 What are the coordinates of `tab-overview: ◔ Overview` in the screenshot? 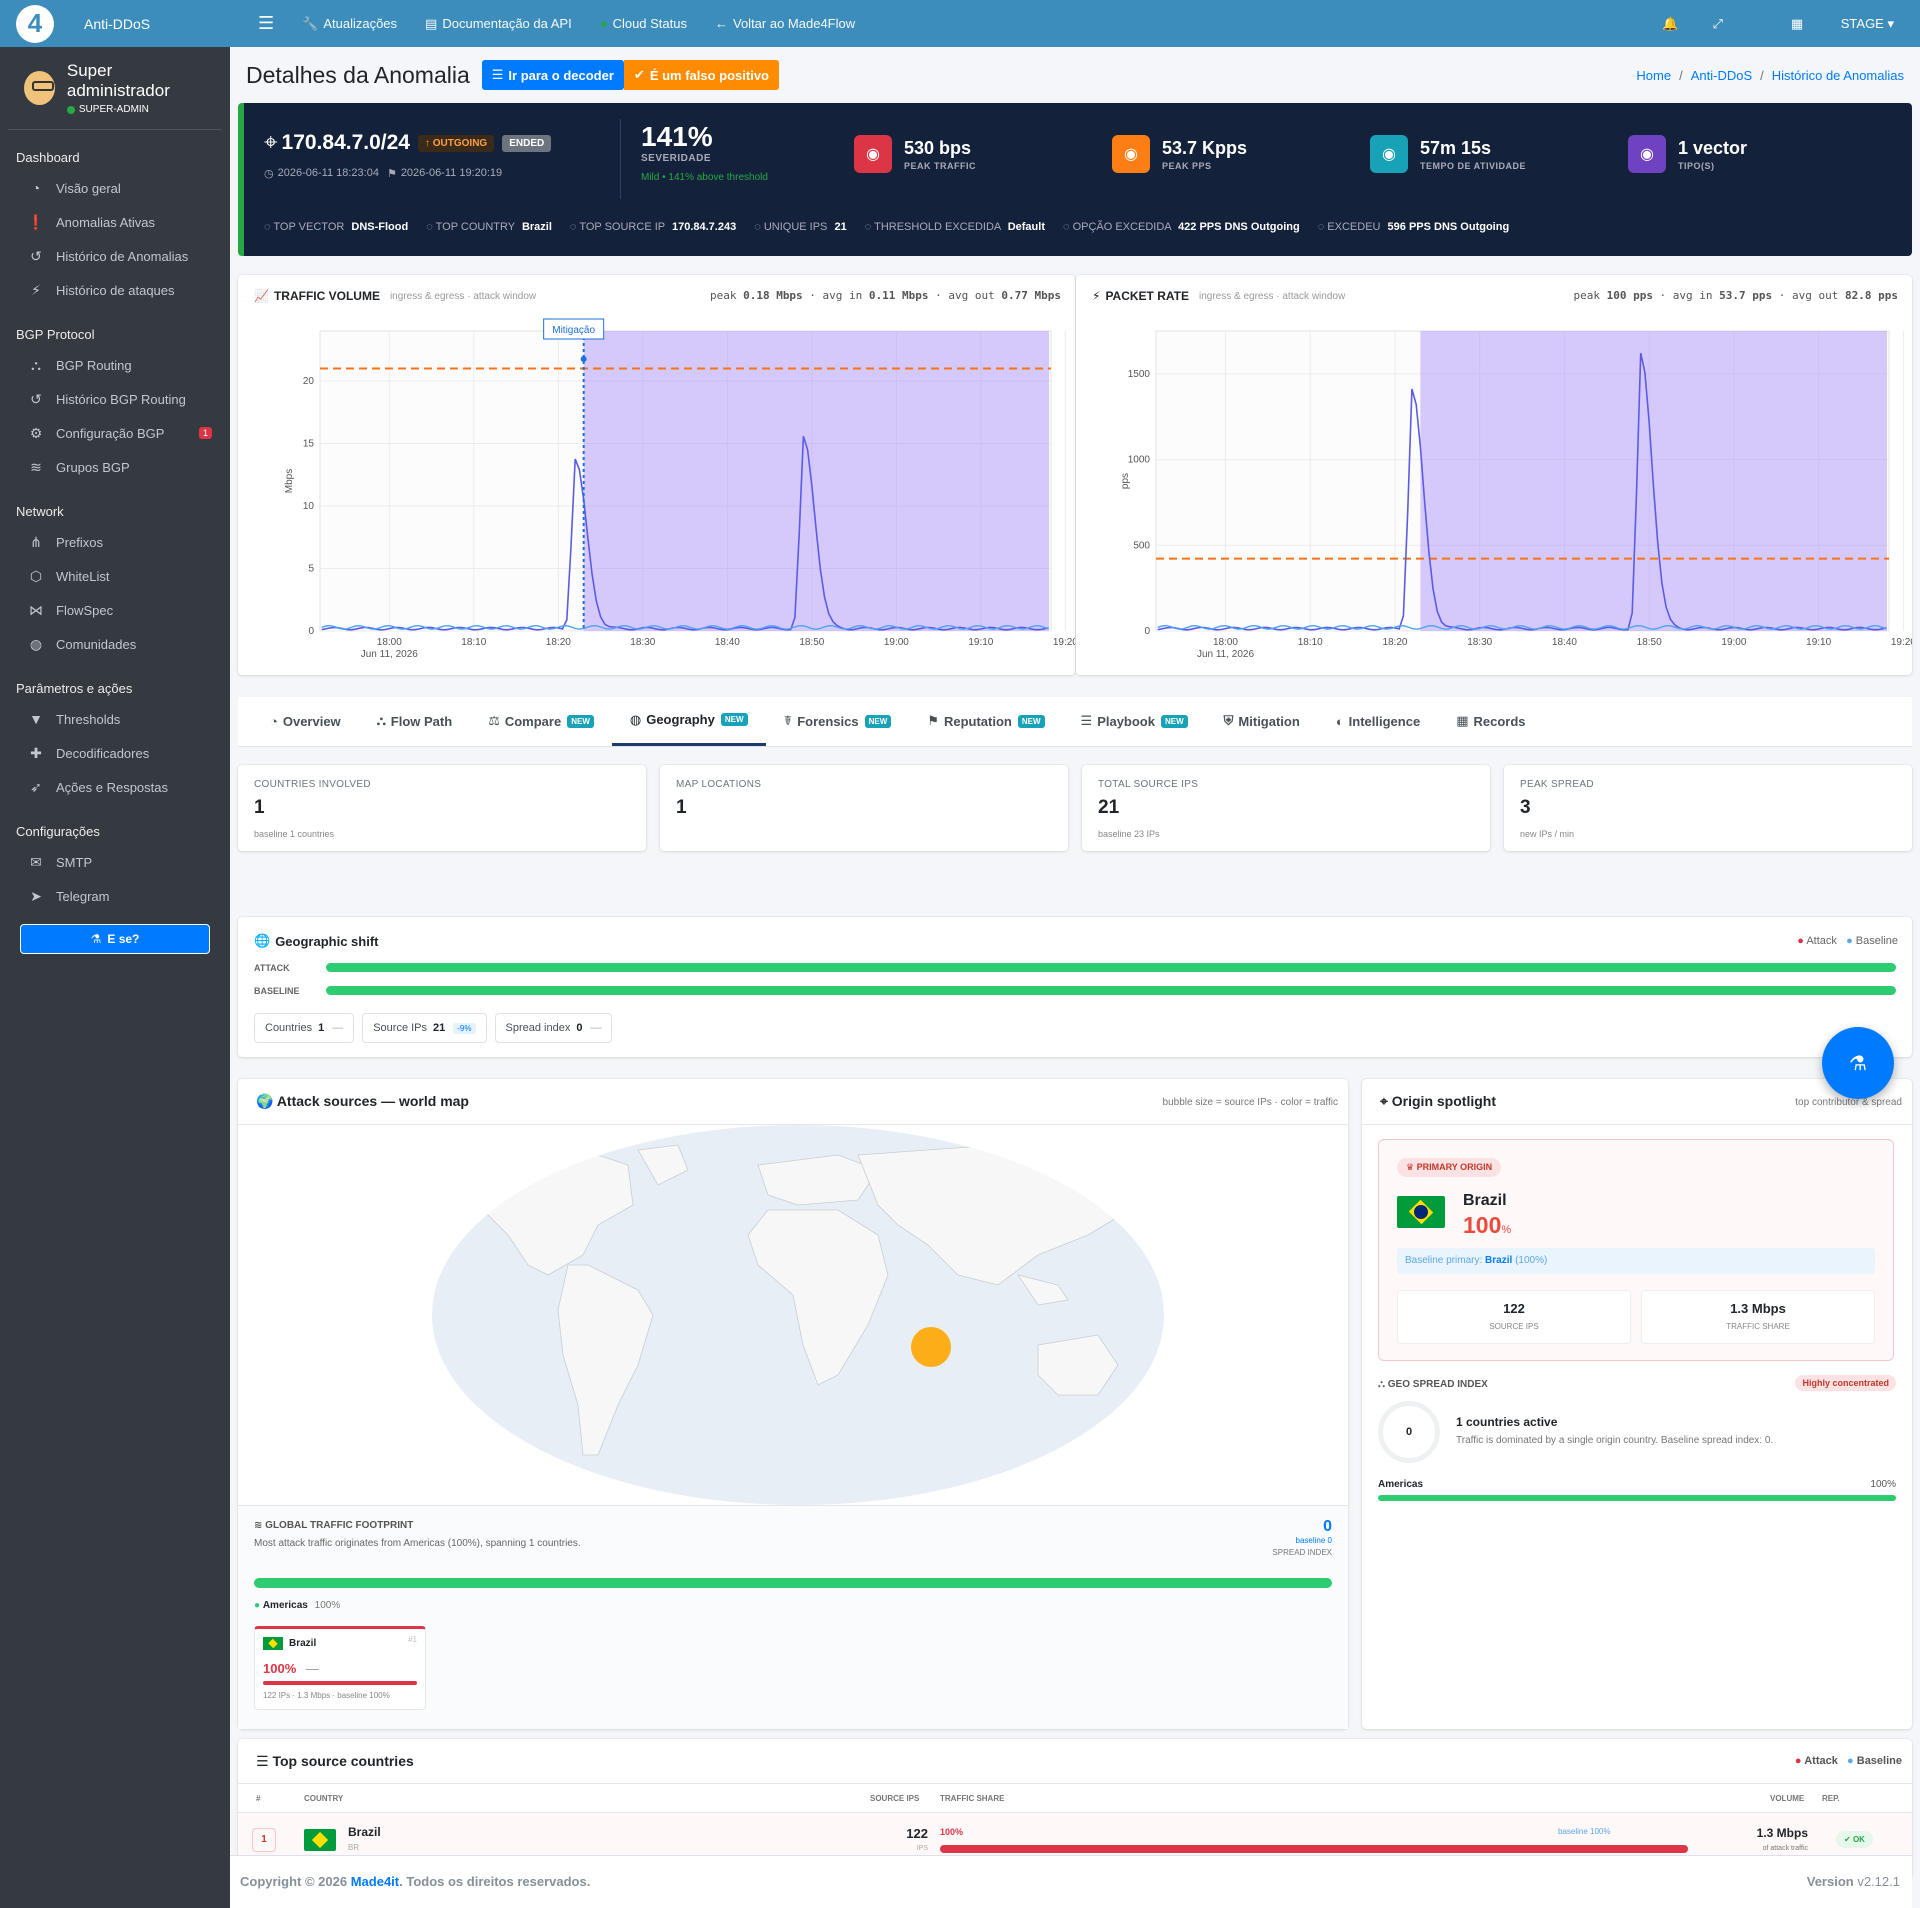 It's located at (305, 721).